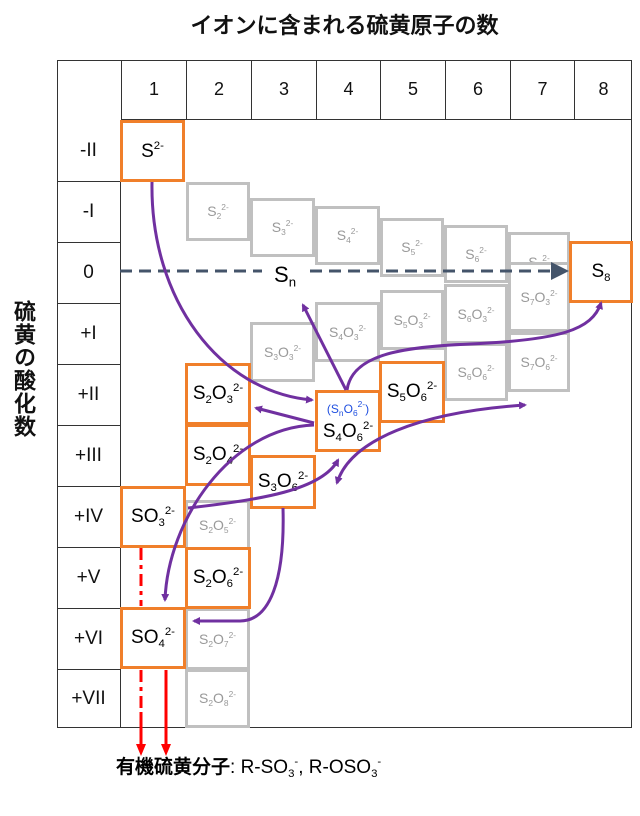 This screenshot has height=816, width=640. Describe the element at coordinates (347, 332) in the screenshot. I see `formula: S4O32-` at that location.